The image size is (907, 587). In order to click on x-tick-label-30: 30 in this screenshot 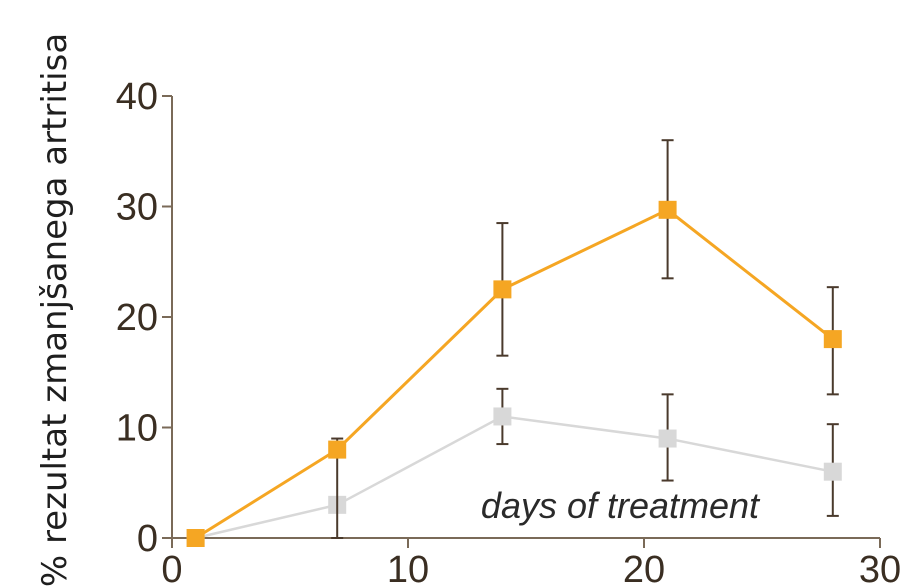, I will do `click(880, 568)`.